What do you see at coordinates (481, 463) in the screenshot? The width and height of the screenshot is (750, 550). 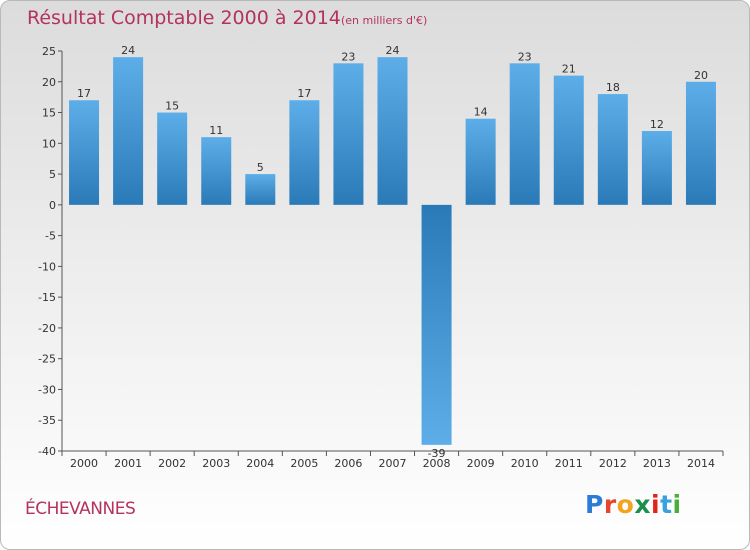 I see `x-tick-label: 2009` at bounding box center [481, 463].